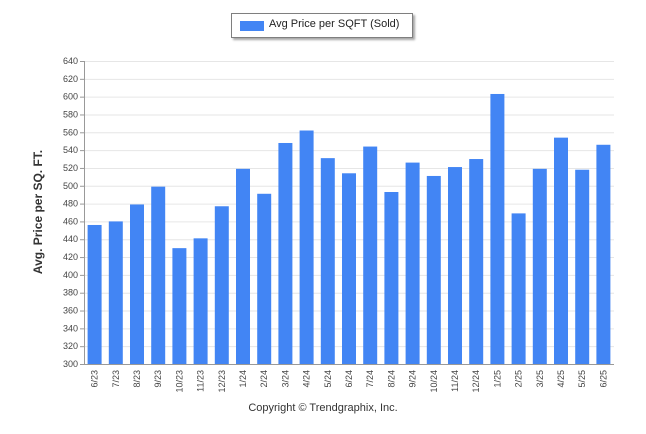 The height and width of the screenshot is (434, 646). I want to click on y-tick-label: 320, so click(70, 346).